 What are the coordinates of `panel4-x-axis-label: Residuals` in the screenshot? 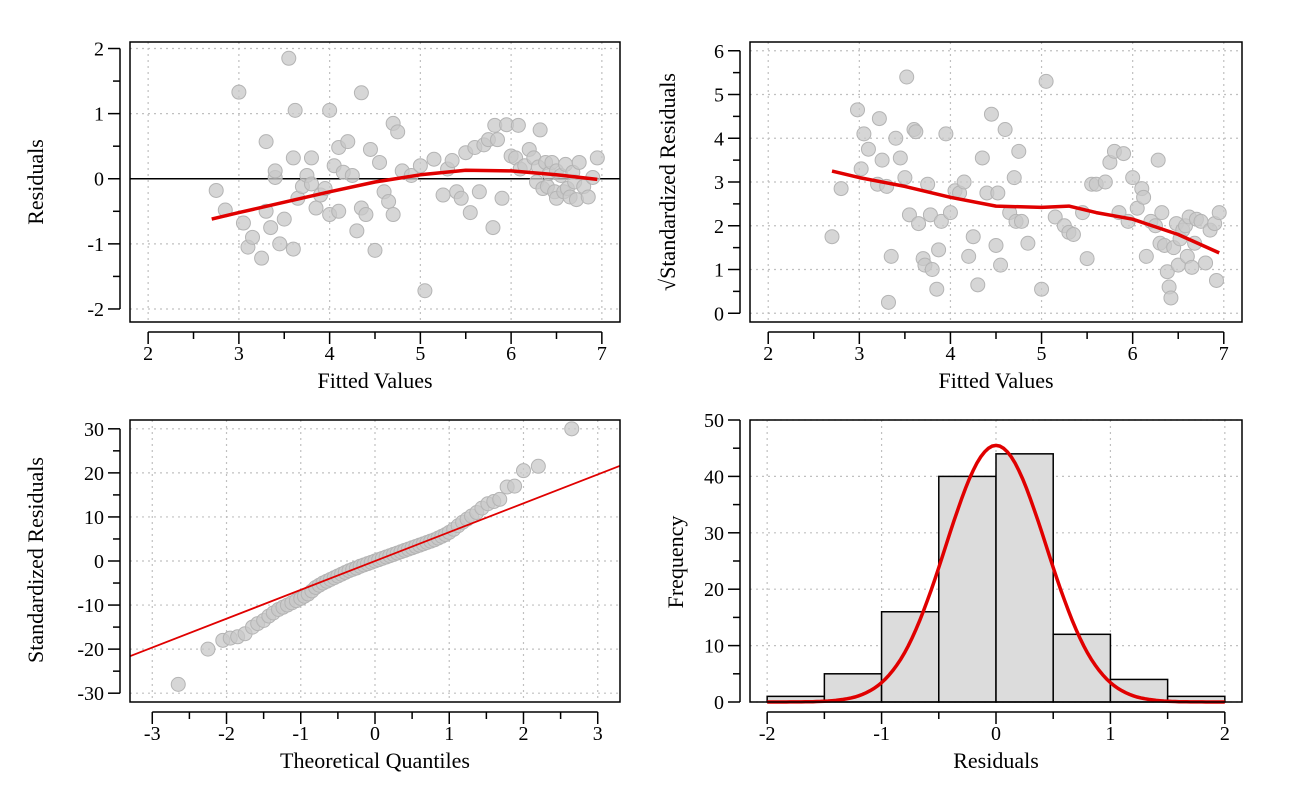 It's located at (996, 760).